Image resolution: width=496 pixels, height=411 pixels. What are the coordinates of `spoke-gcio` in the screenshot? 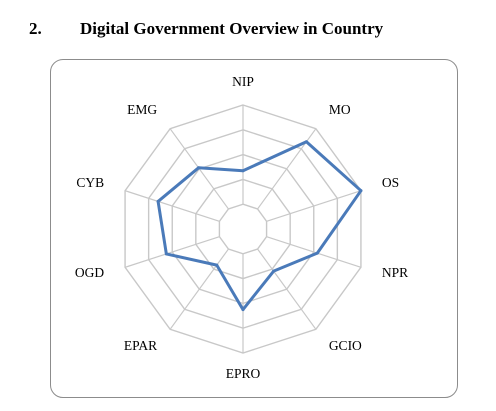 It's located at (287, 289).